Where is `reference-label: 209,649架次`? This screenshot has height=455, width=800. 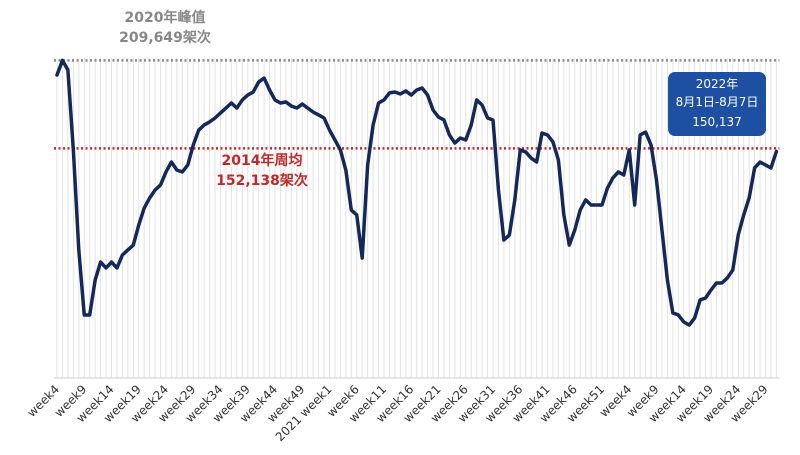 reference-label: 209,649架次 is located at coordinates (165, 37).